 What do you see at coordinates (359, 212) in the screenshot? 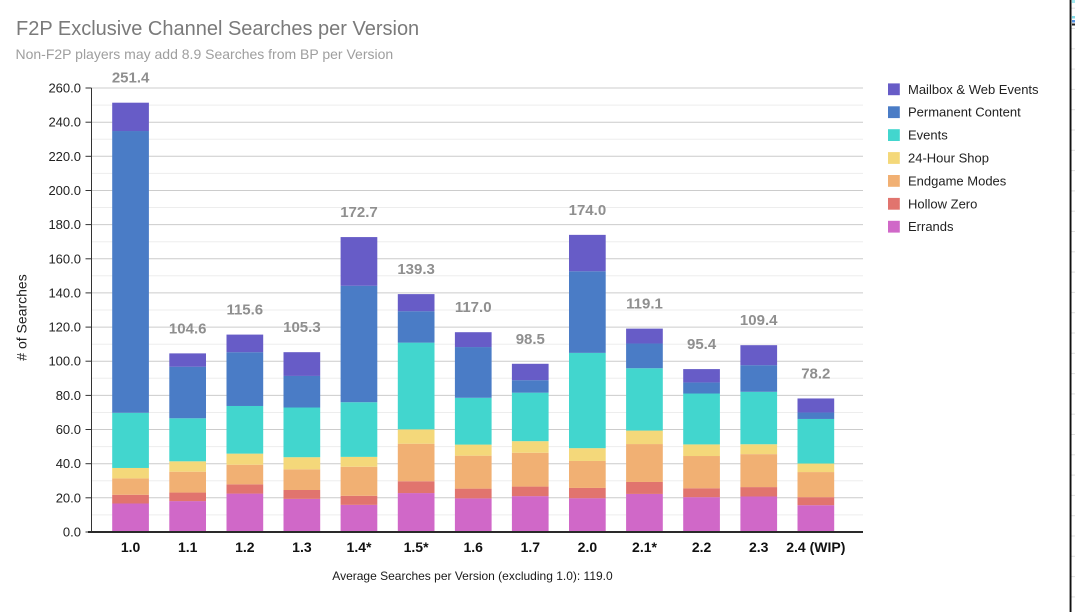
I see `svg-text: 172.7` at bounding box center [359, 212].